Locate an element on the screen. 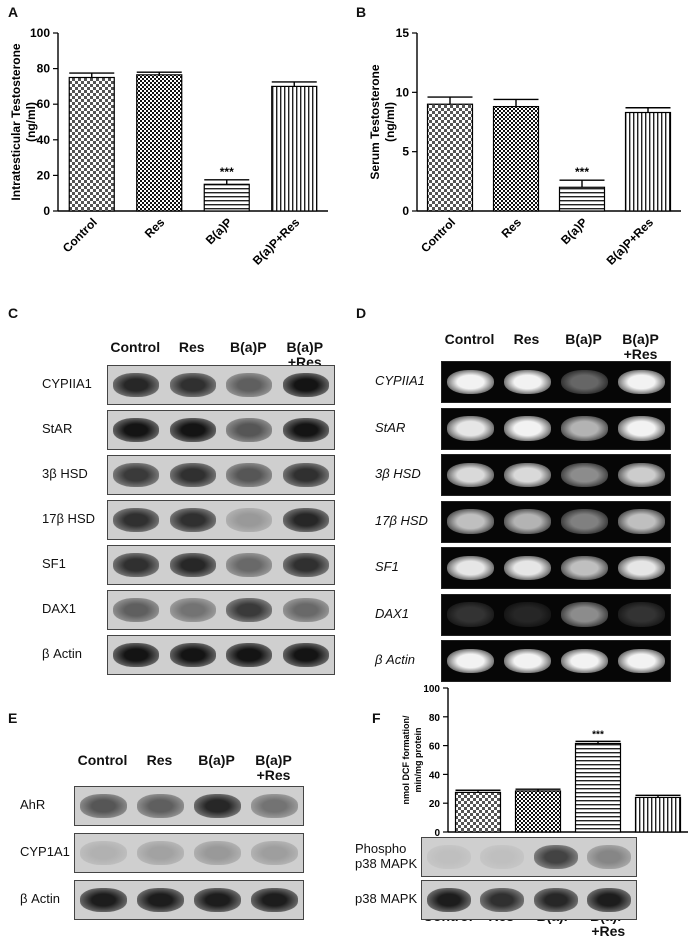 This screenshot has height=944, width=691. panel-letter-e: E is located at coordinates (13, 718).